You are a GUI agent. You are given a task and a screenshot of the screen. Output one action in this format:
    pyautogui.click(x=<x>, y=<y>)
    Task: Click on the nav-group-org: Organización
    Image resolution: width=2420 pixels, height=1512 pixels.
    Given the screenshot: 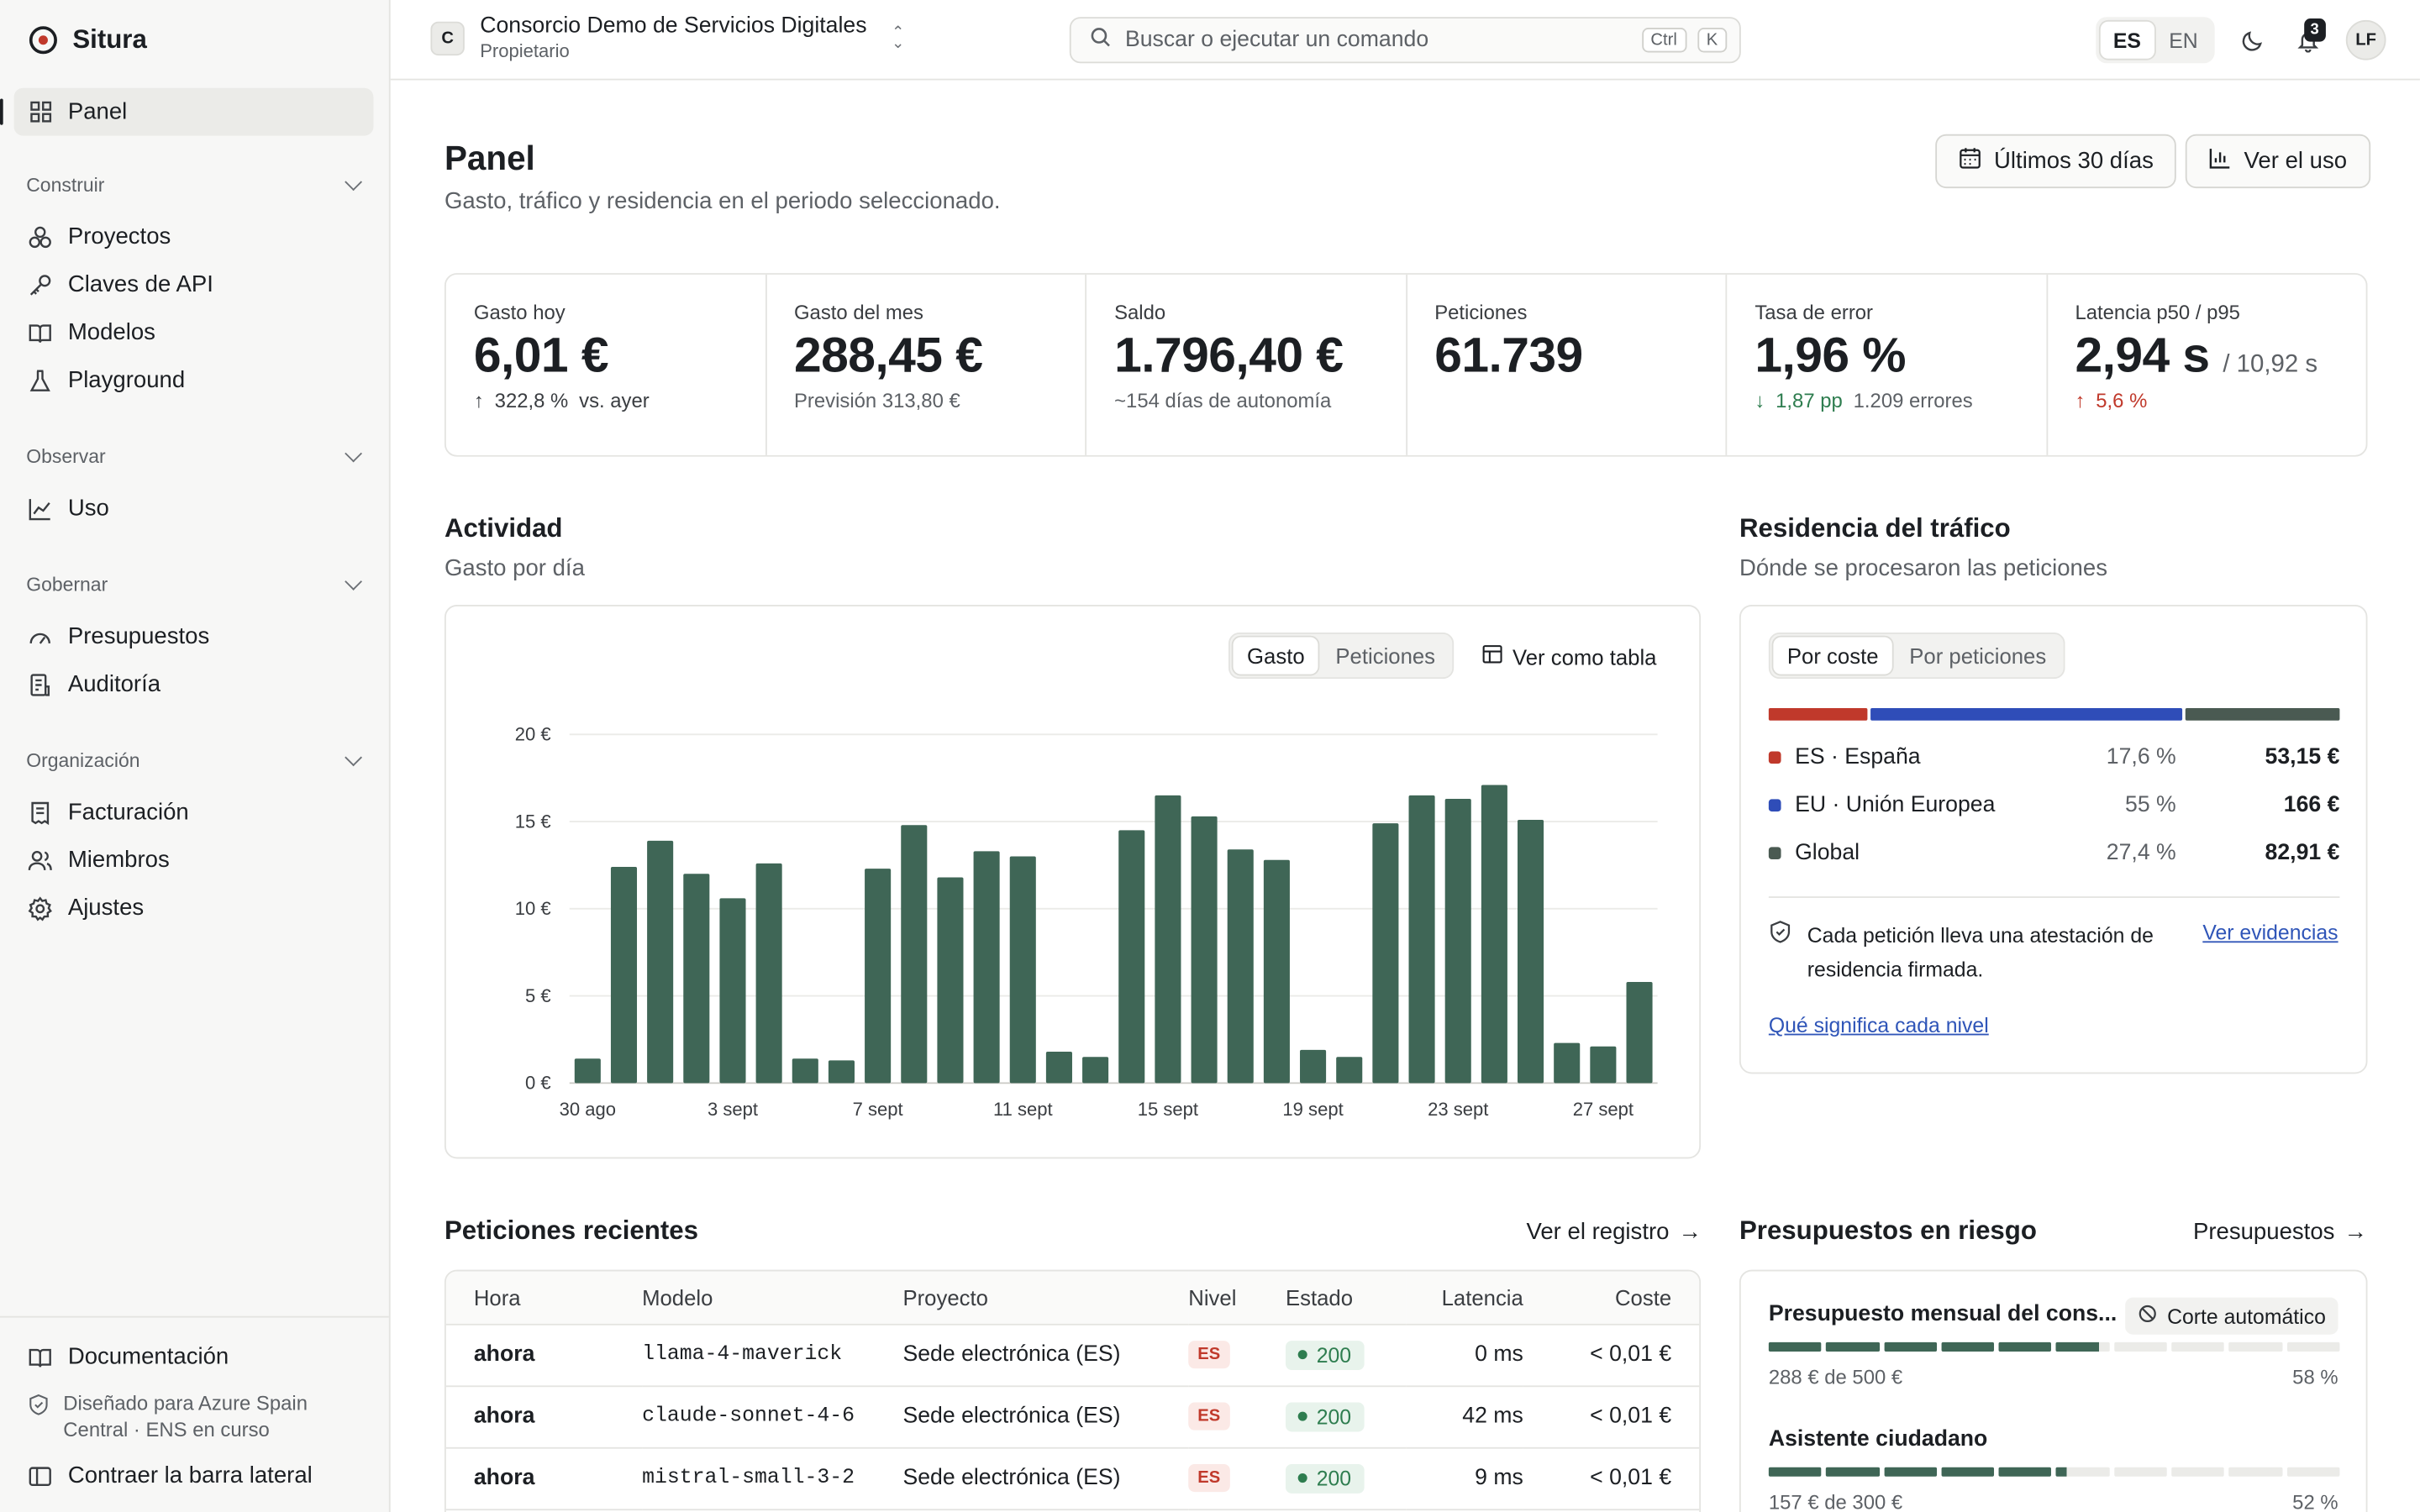 What is the action you would take?
    pyautogui.click(x=194, y=760)
    